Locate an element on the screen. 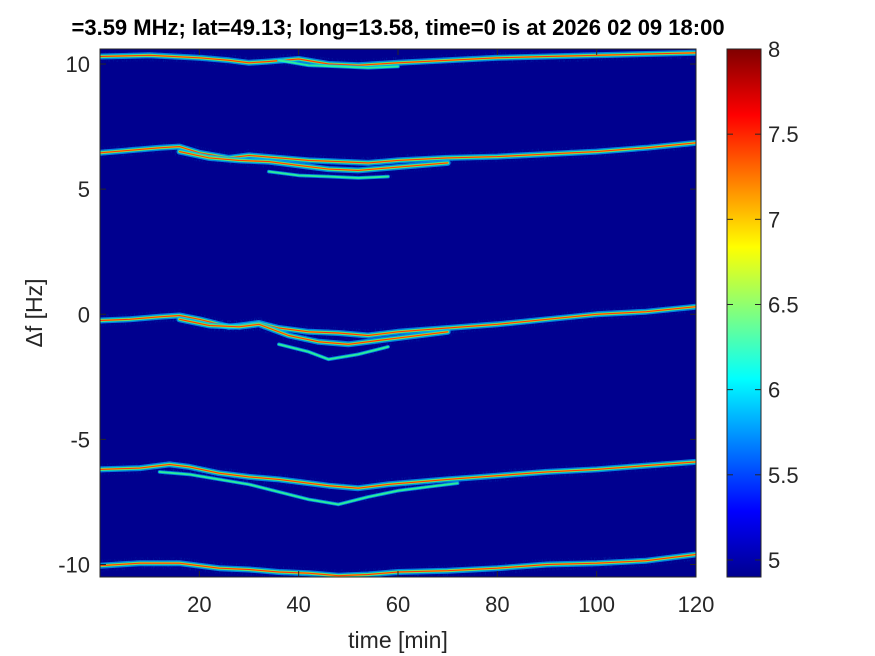 This screenshot has height=656, width=875. x-tick-label: 60 is located at coordinates (398, 604).